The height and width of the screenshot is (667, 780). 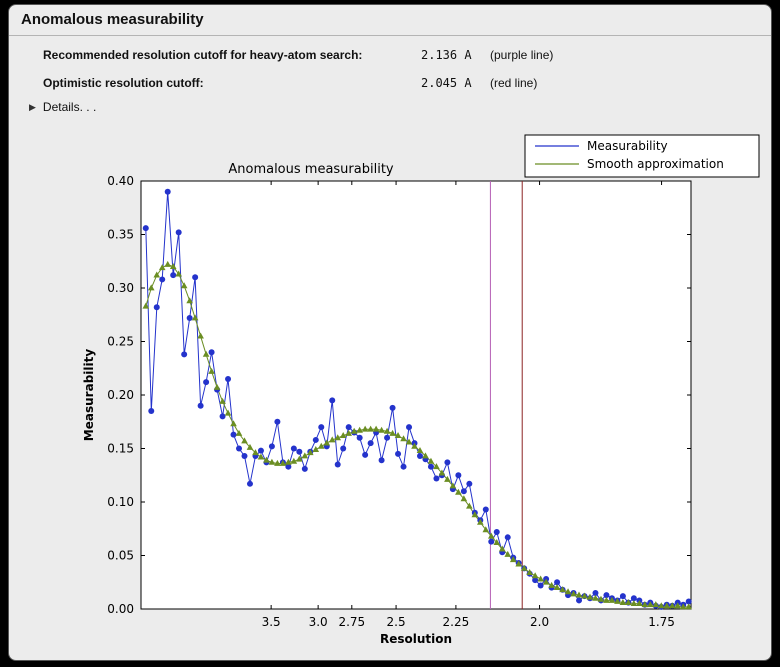 I want to click on svg-text: Anomalous measurability, so click(x=311, y=169).